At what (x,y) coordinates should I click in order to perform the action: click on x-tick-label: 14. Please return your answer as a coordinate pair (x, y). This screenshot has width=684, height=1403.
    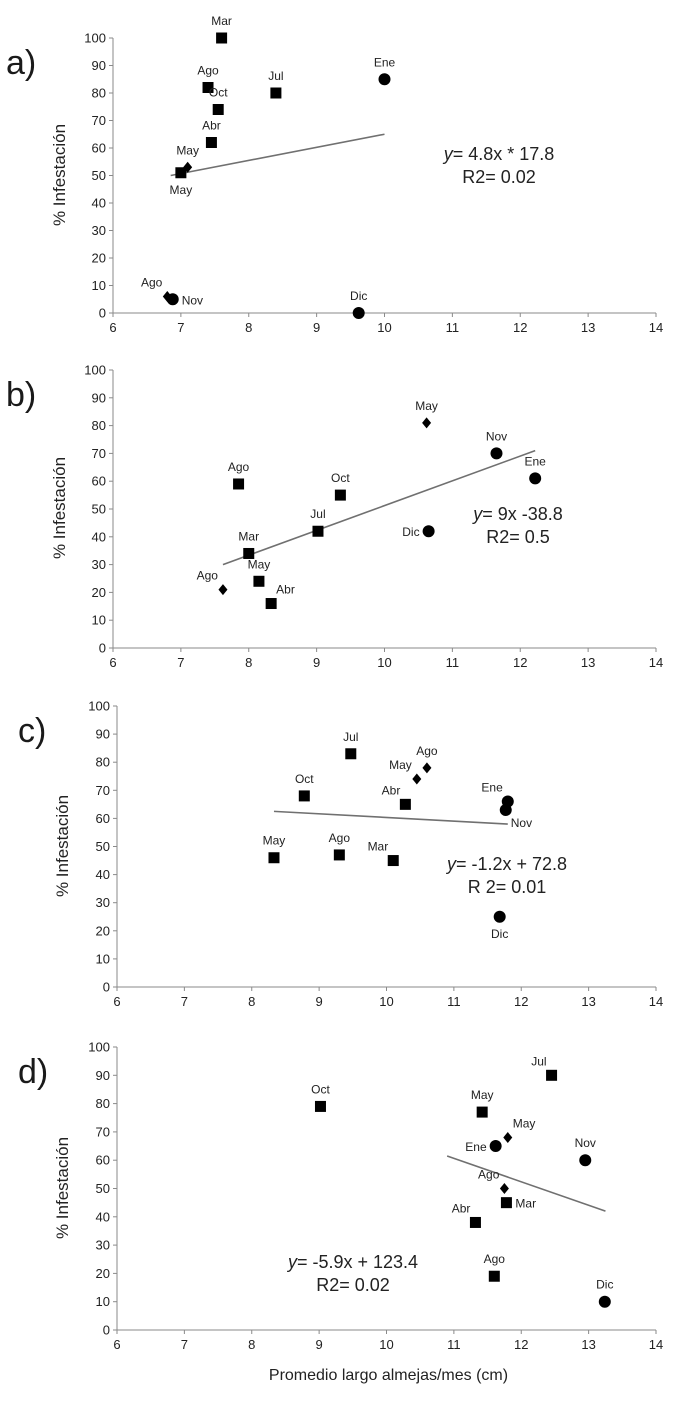
    Looking at the image, I should click on (656, 1001).